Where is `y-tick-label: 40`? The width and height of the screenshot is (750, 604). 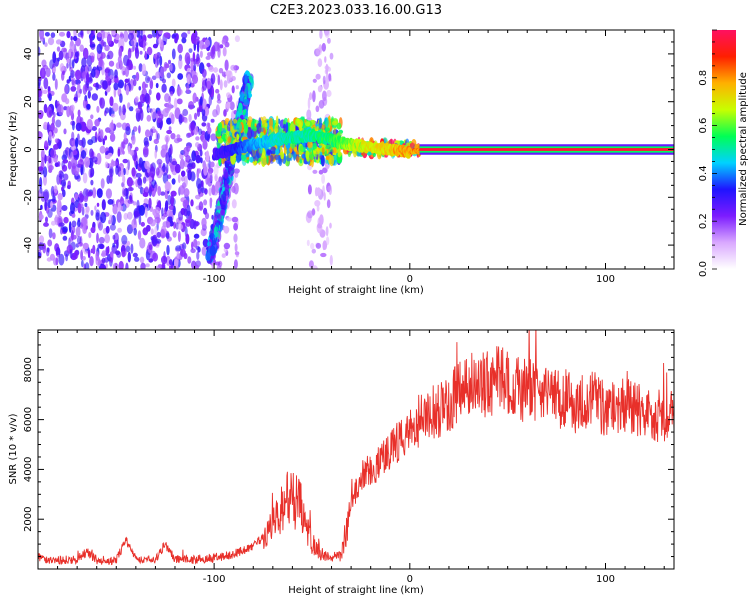
y-tick-label: 40 is located at coordinates (28, 54).